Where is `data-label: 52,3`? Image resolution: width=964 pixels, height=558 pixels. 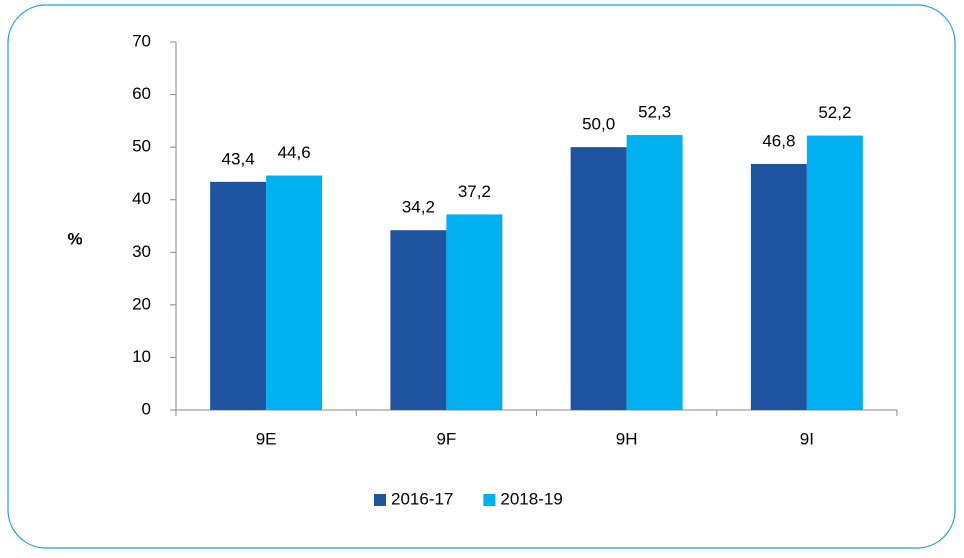
data-label: 52,3 is located at coordinates (654, 112).